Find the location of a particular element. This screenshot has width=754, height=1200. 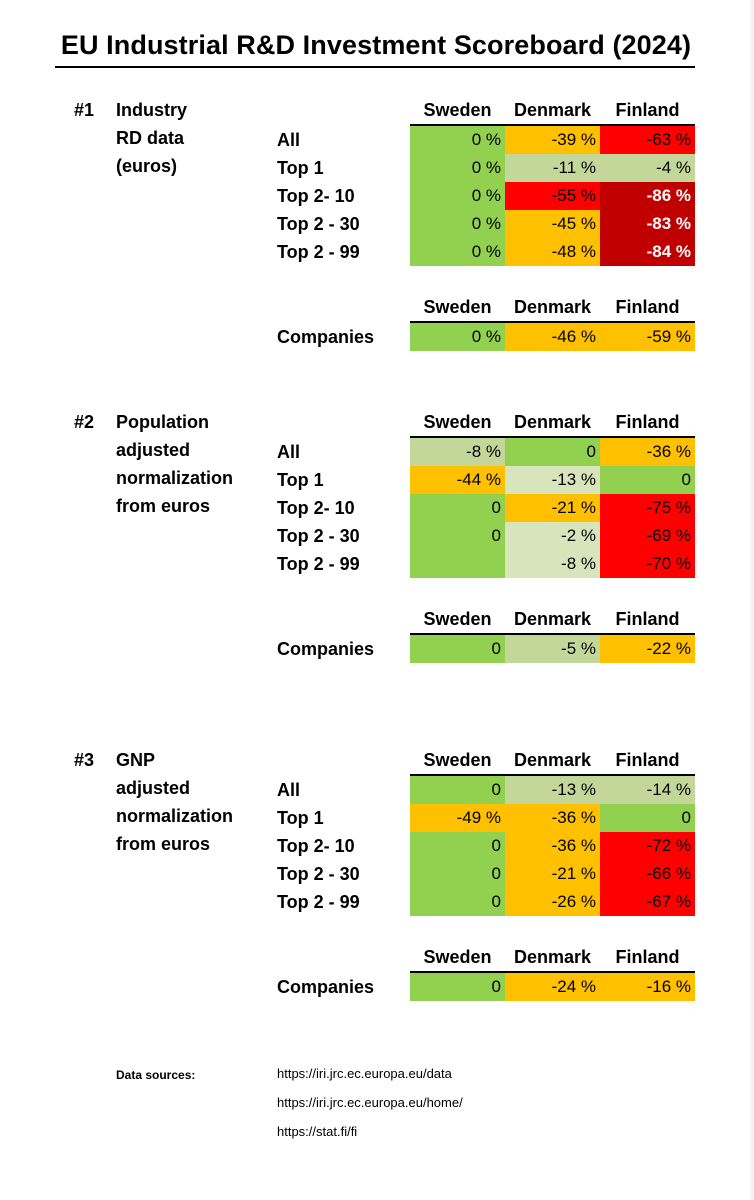

value-cell: -86 % is located at coordinates (647, 196).